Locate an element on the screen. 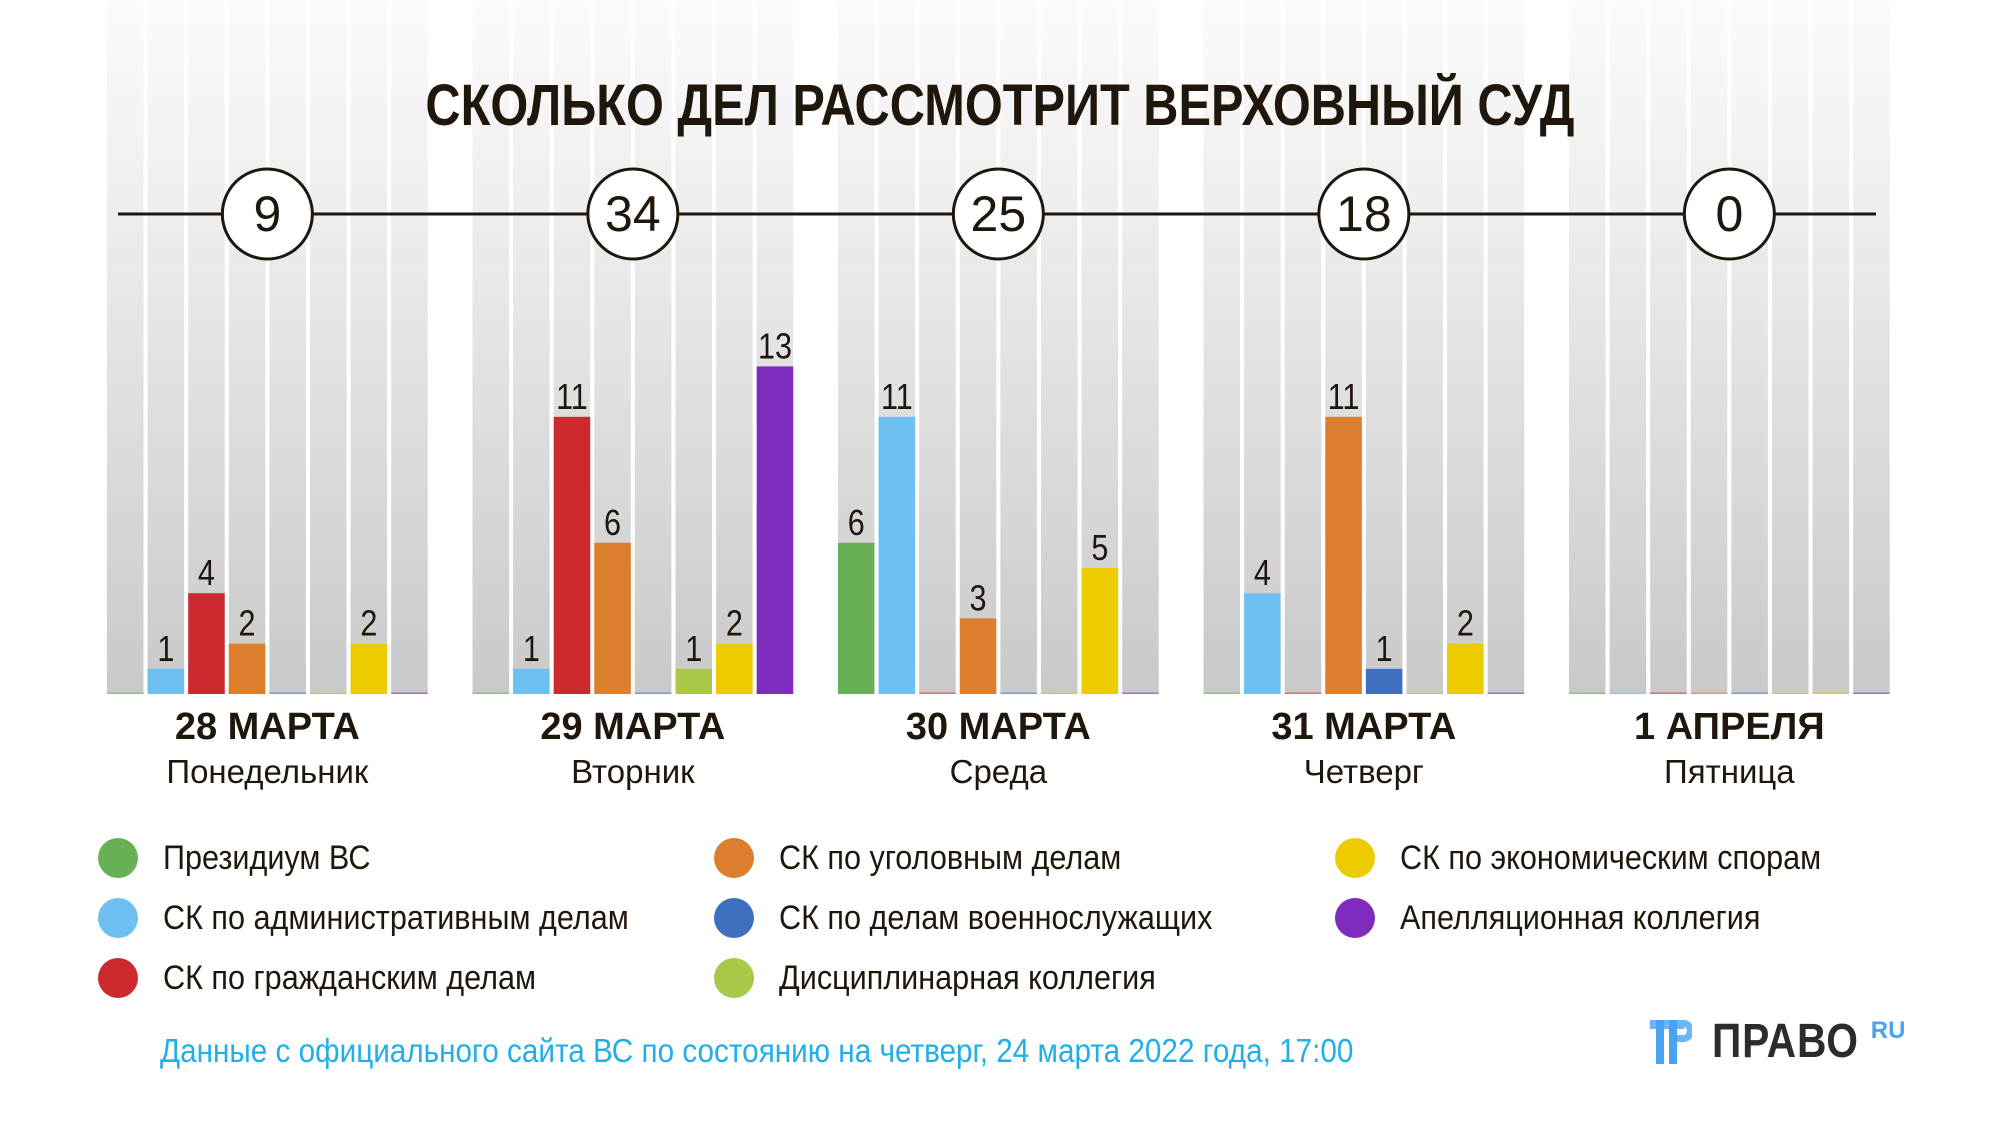 The image size is (2000, 1132). pravo-logo: ПРАВО RU is located at coordinates (1778, 1041).